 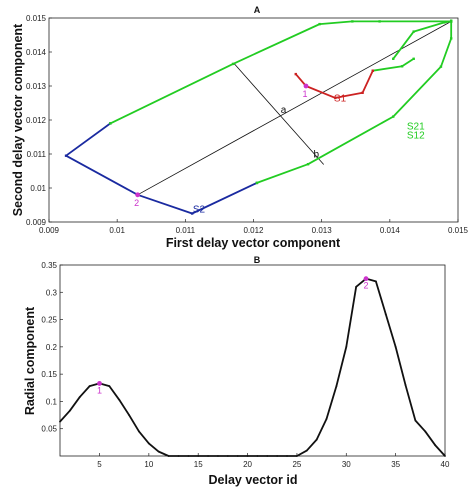 What do you see at coordinates (304, 94) in the screenshot?
I see `marked-point-label: 1` at bounding box center [304, 94].